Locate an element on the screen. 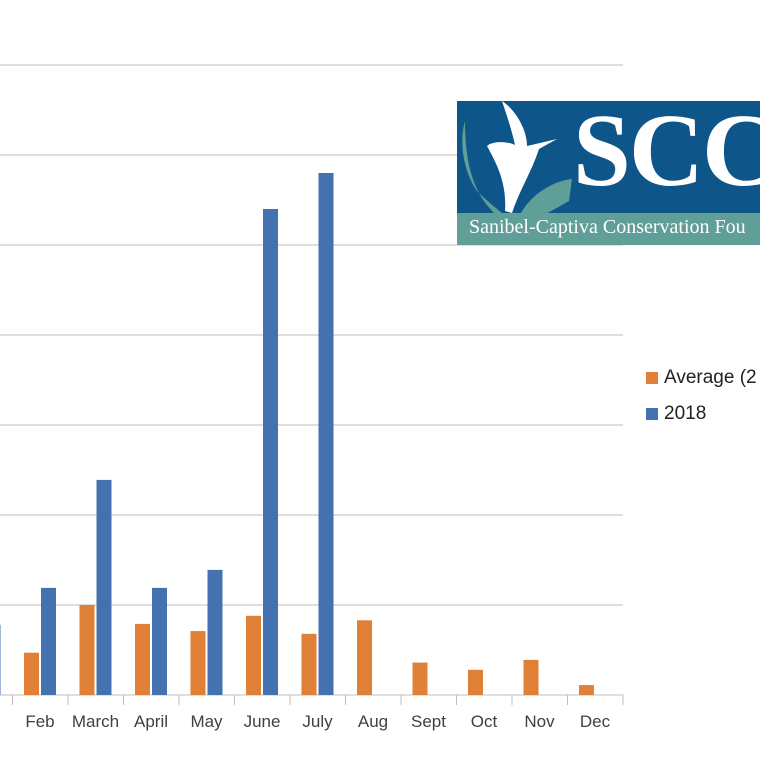 Image resolution: width=760 pixels, height=760 pixels. x-tick-label: March is located at coordinates (95, 721).